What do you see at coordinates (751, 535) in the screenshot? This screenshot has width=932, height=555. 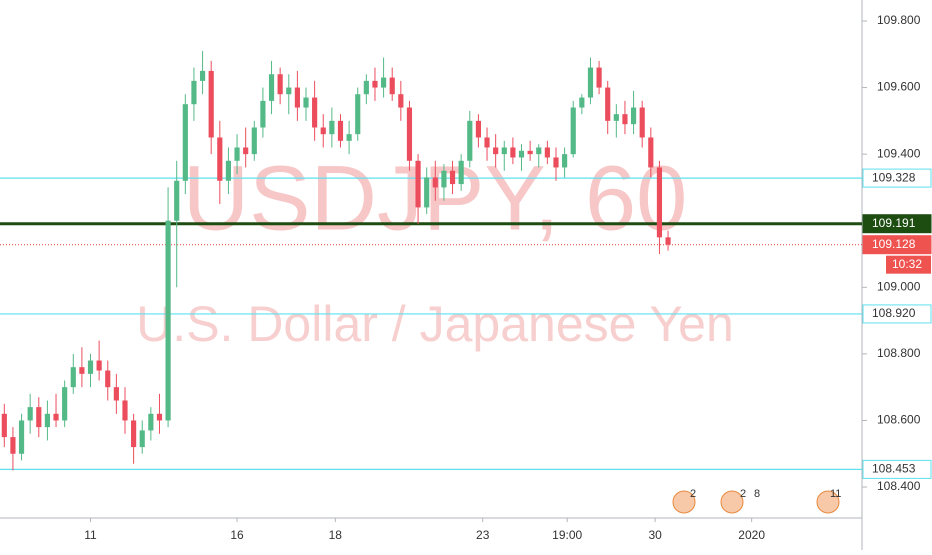 I see `x-tick-label: 2020` at bounding box center [751, 535].